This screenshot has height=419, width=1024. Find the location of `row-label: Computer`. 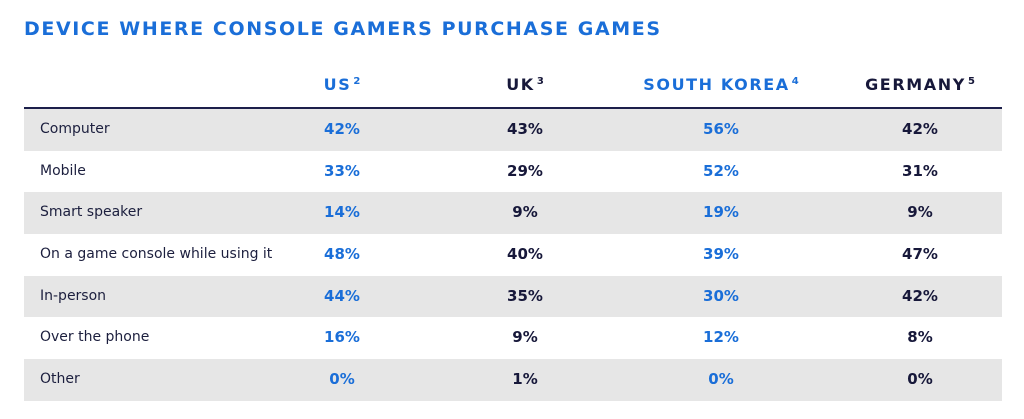

row-label: Computer is located at coordinates (75, 129).